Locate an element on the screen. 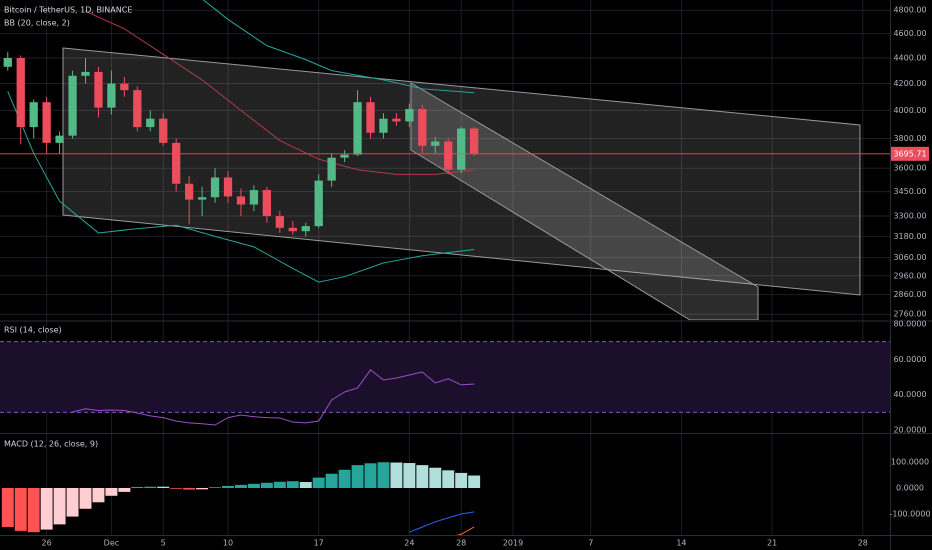  y-tick-label: 3300.00 is located at coordinates (909, 216).